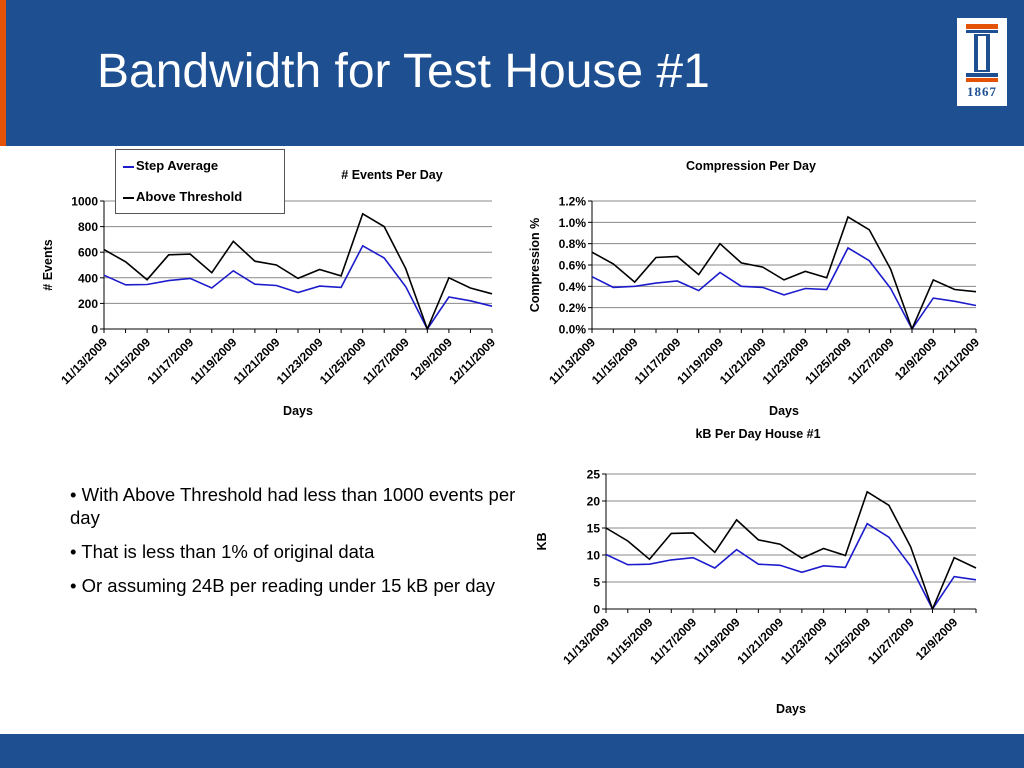  Describe the element at coordinates (391, 175) in the screenshot. I see `chart-title: # Events Per Day` at that location.